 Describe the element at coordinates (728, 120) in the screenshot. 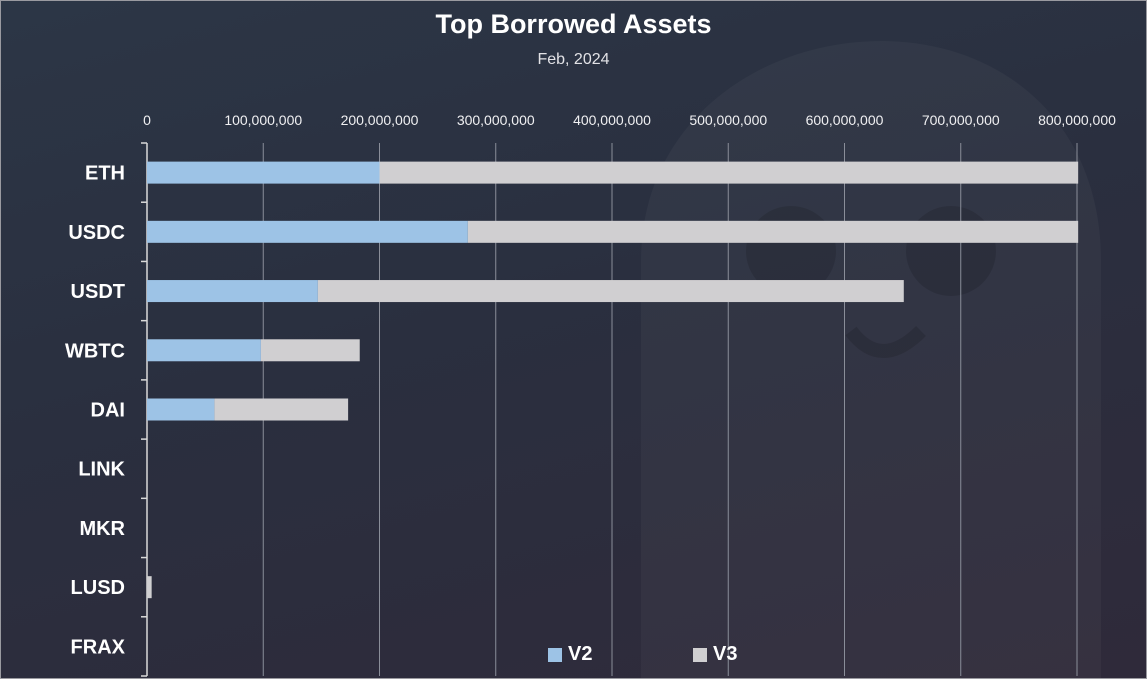

I see `x-tick-label: 500,000,000` at that location.